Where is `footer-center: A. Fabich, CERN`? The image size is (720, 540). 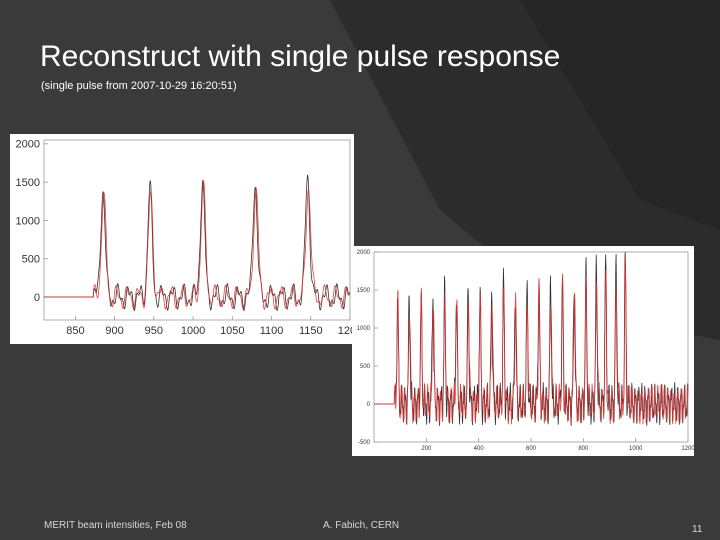
footer-center: A. Fabich, CERN is located at coordinates (361, 525).